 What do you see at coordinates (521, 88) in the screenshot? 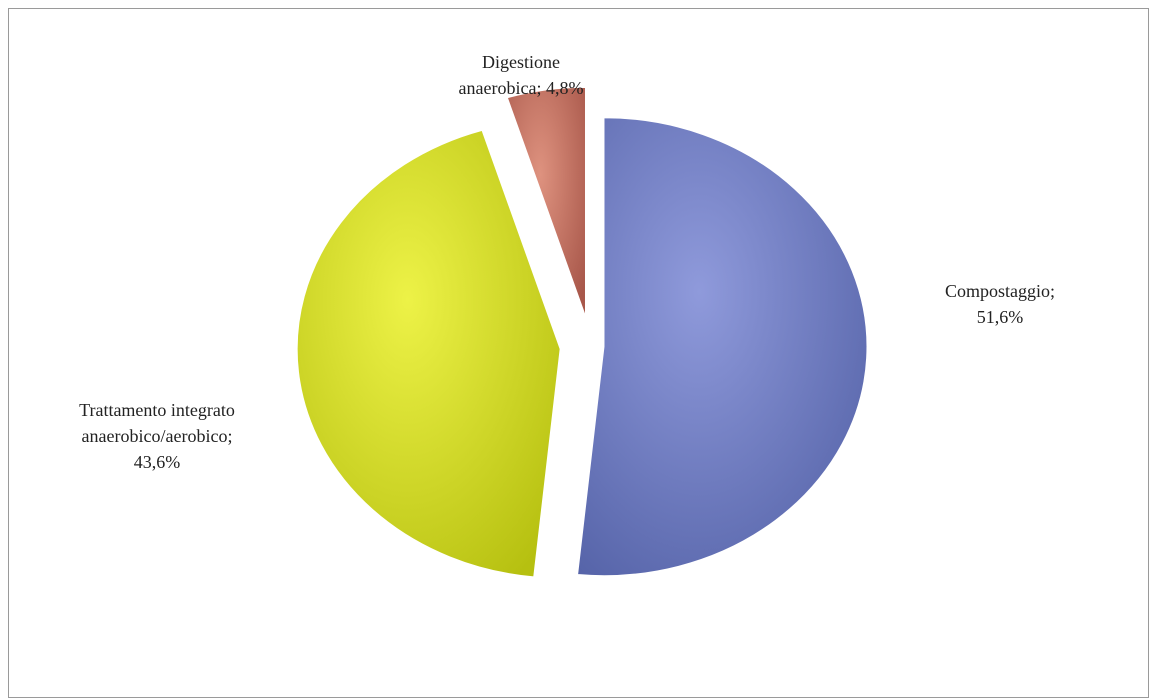
I see `slice-label-line: anaerobica; 4,8%` at bounding box center [521, 88].